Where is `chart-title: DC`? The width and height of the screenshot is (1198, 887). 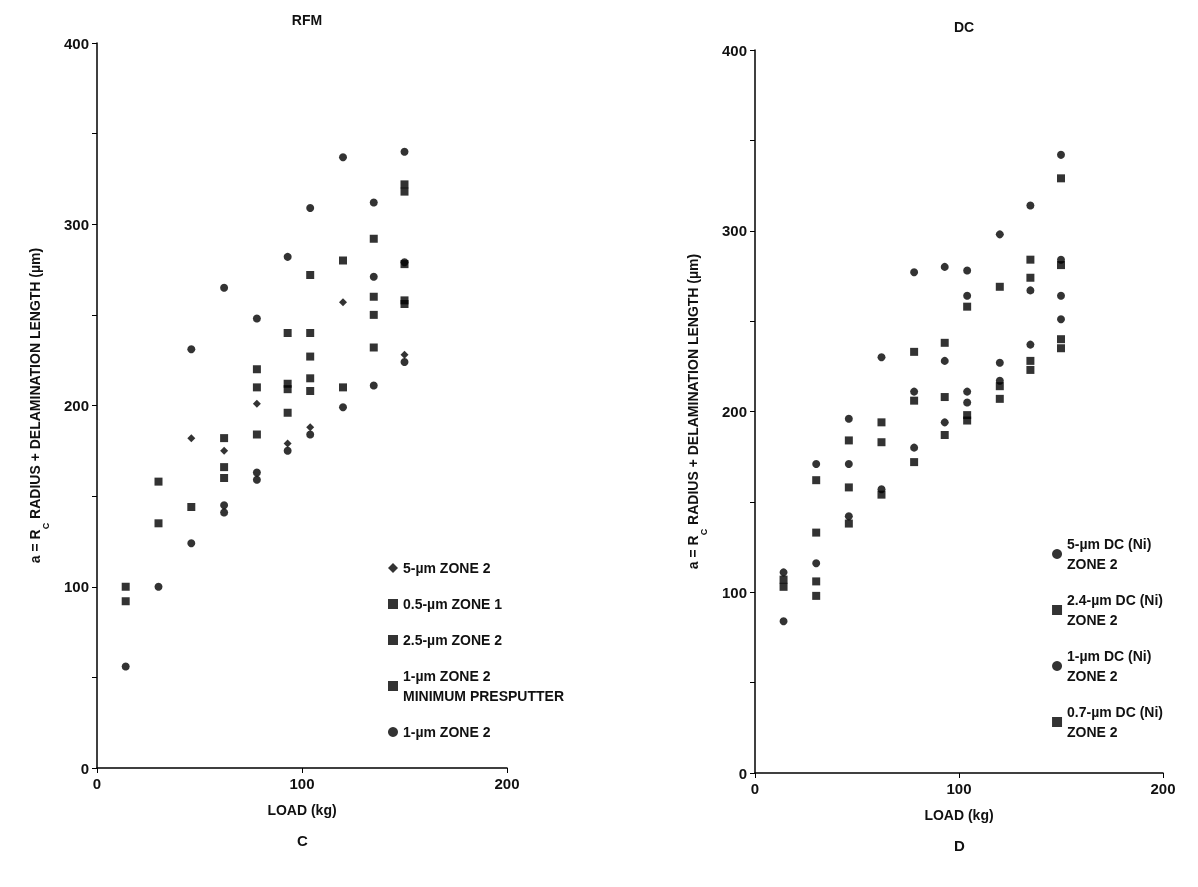 chart-title: DC is located at coordinates (964, 27).